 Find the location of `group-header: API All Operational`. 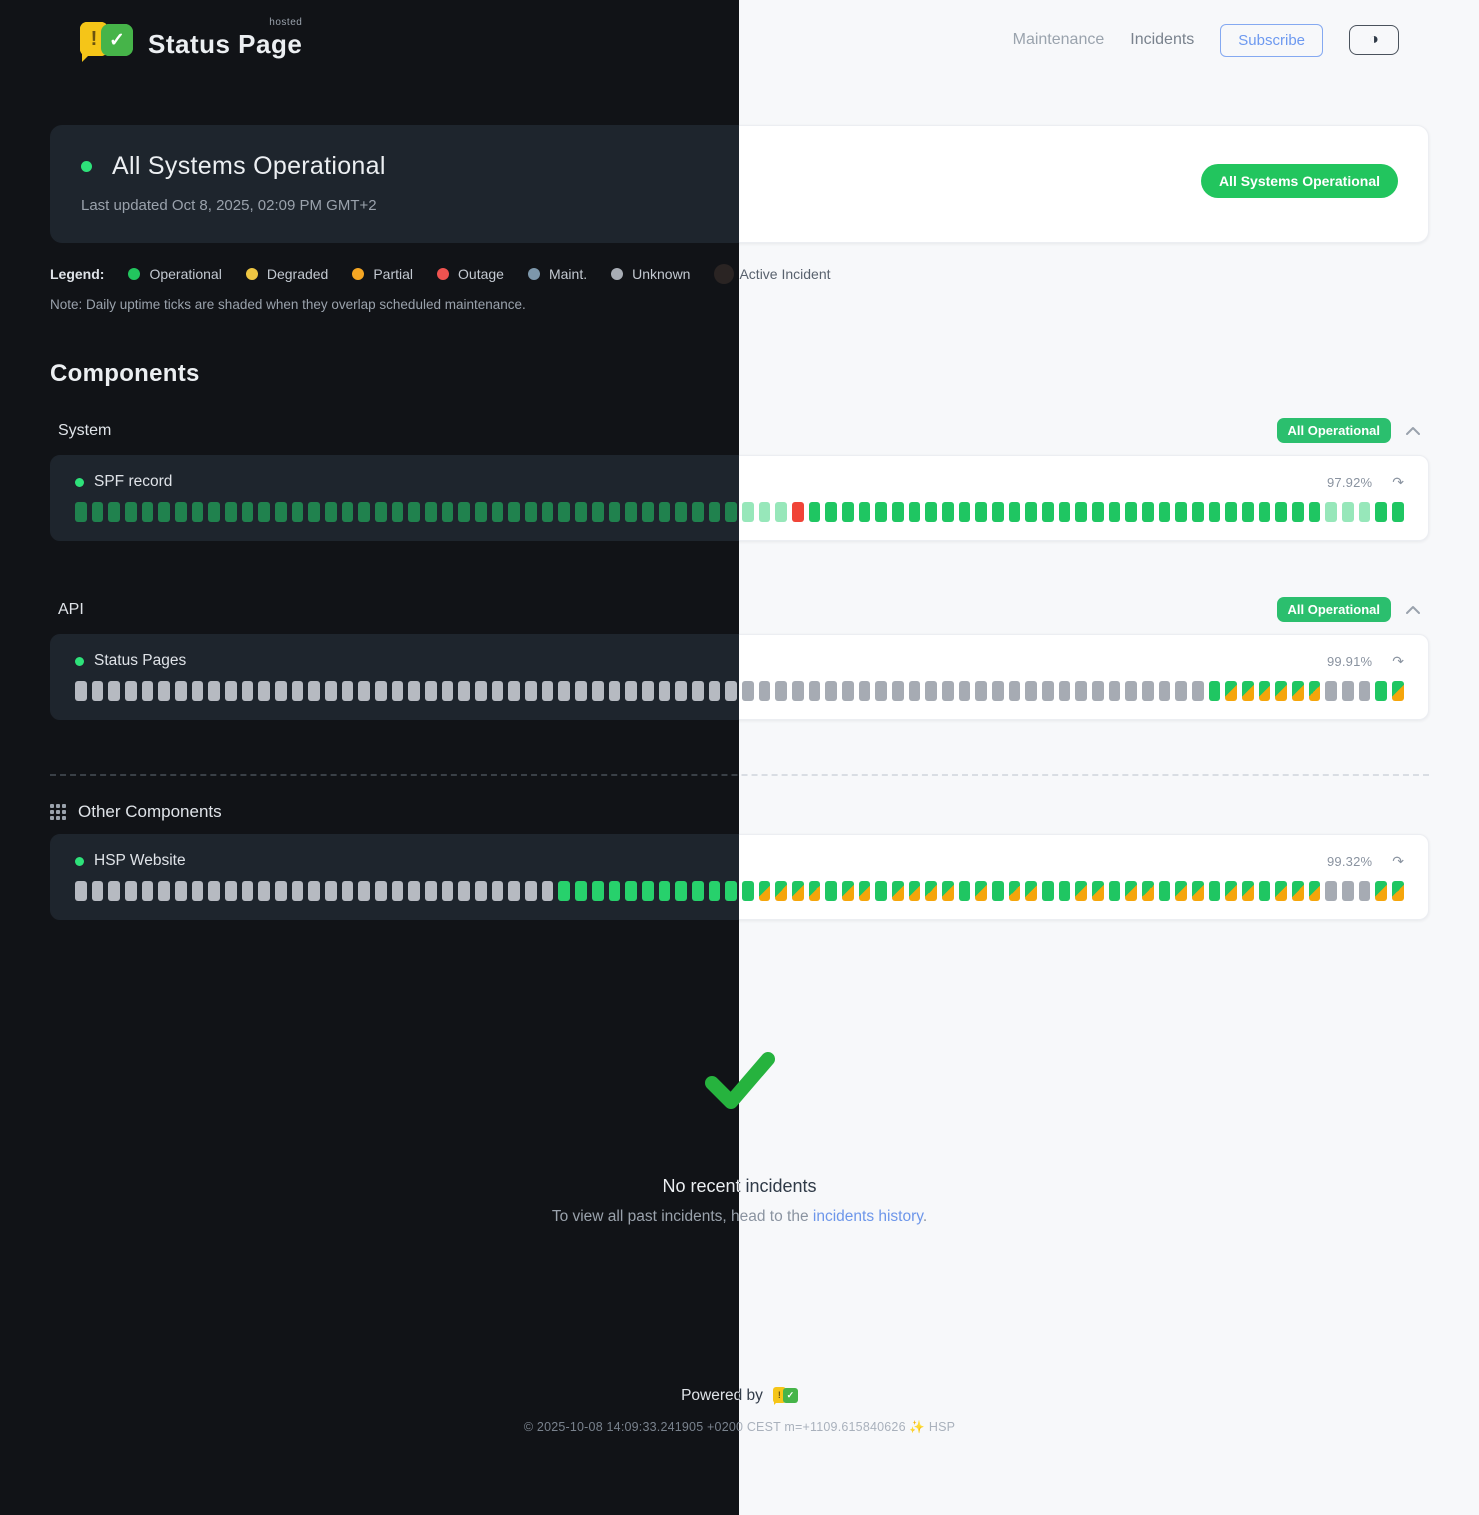

group-header: API All Operational is located at coordinates (394, 609).